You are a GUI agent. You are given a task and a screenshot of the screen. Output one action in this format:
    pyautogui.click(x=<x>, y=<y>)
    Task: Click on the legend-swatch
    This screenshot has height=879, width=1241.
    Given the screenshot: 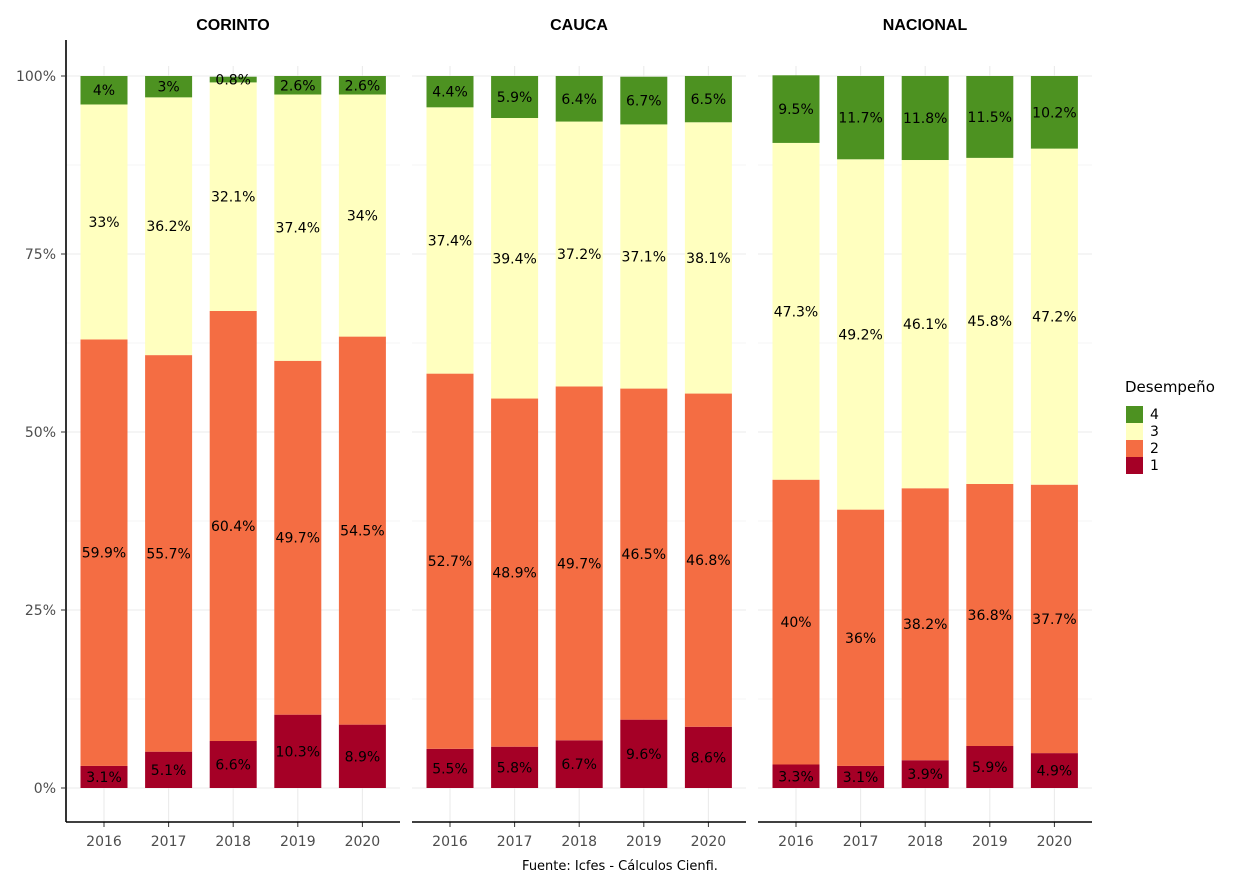 What is the action you would take?
    pyautogui.click(x=1134, y=431)
    